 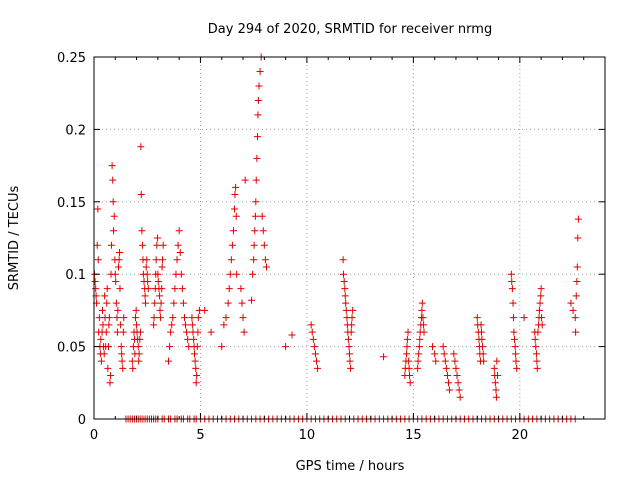 I want to click on y-axis-label: SRMTID / TECUs, so click(x=14, y=238).